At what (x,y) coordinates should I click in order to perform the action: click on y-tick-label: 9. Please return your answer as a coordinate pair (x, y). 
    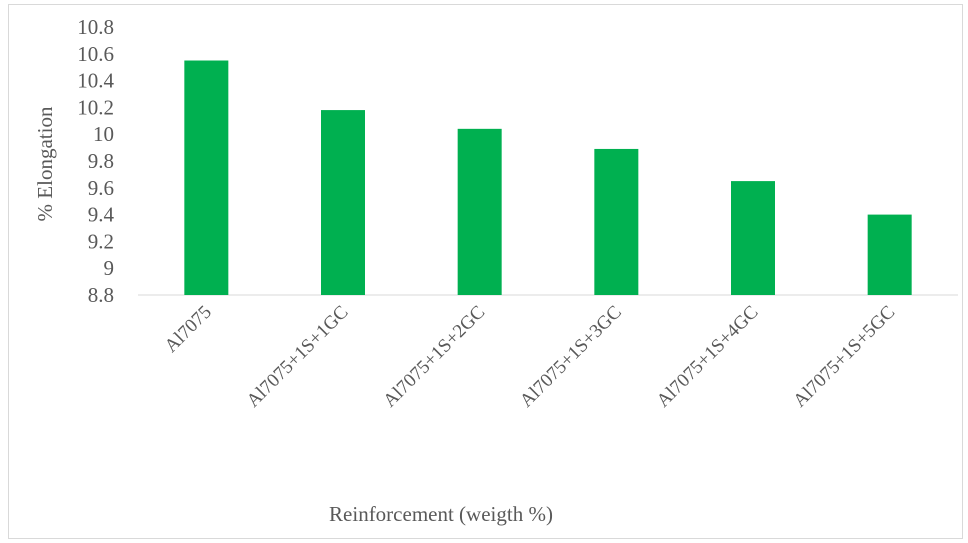
    Looking at the image, I should click on (109, 268).